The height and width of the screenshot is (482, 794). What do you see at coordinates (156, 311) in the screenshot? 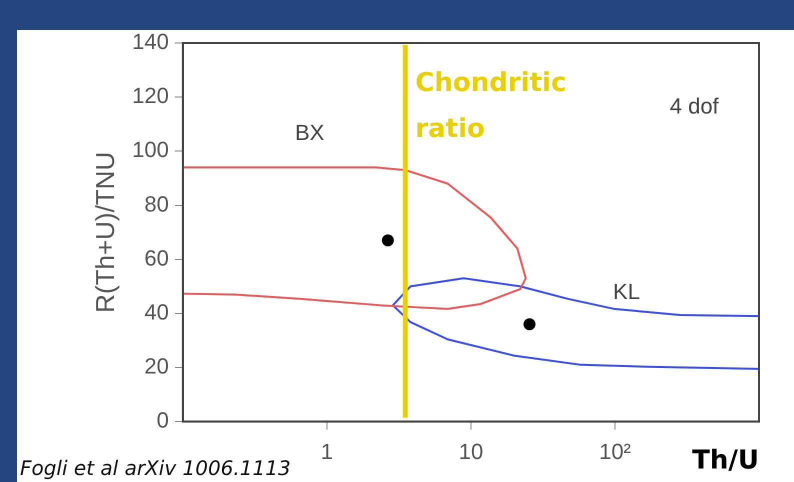
I see `y-tick-label: 40` at bounding box center [156, 311].